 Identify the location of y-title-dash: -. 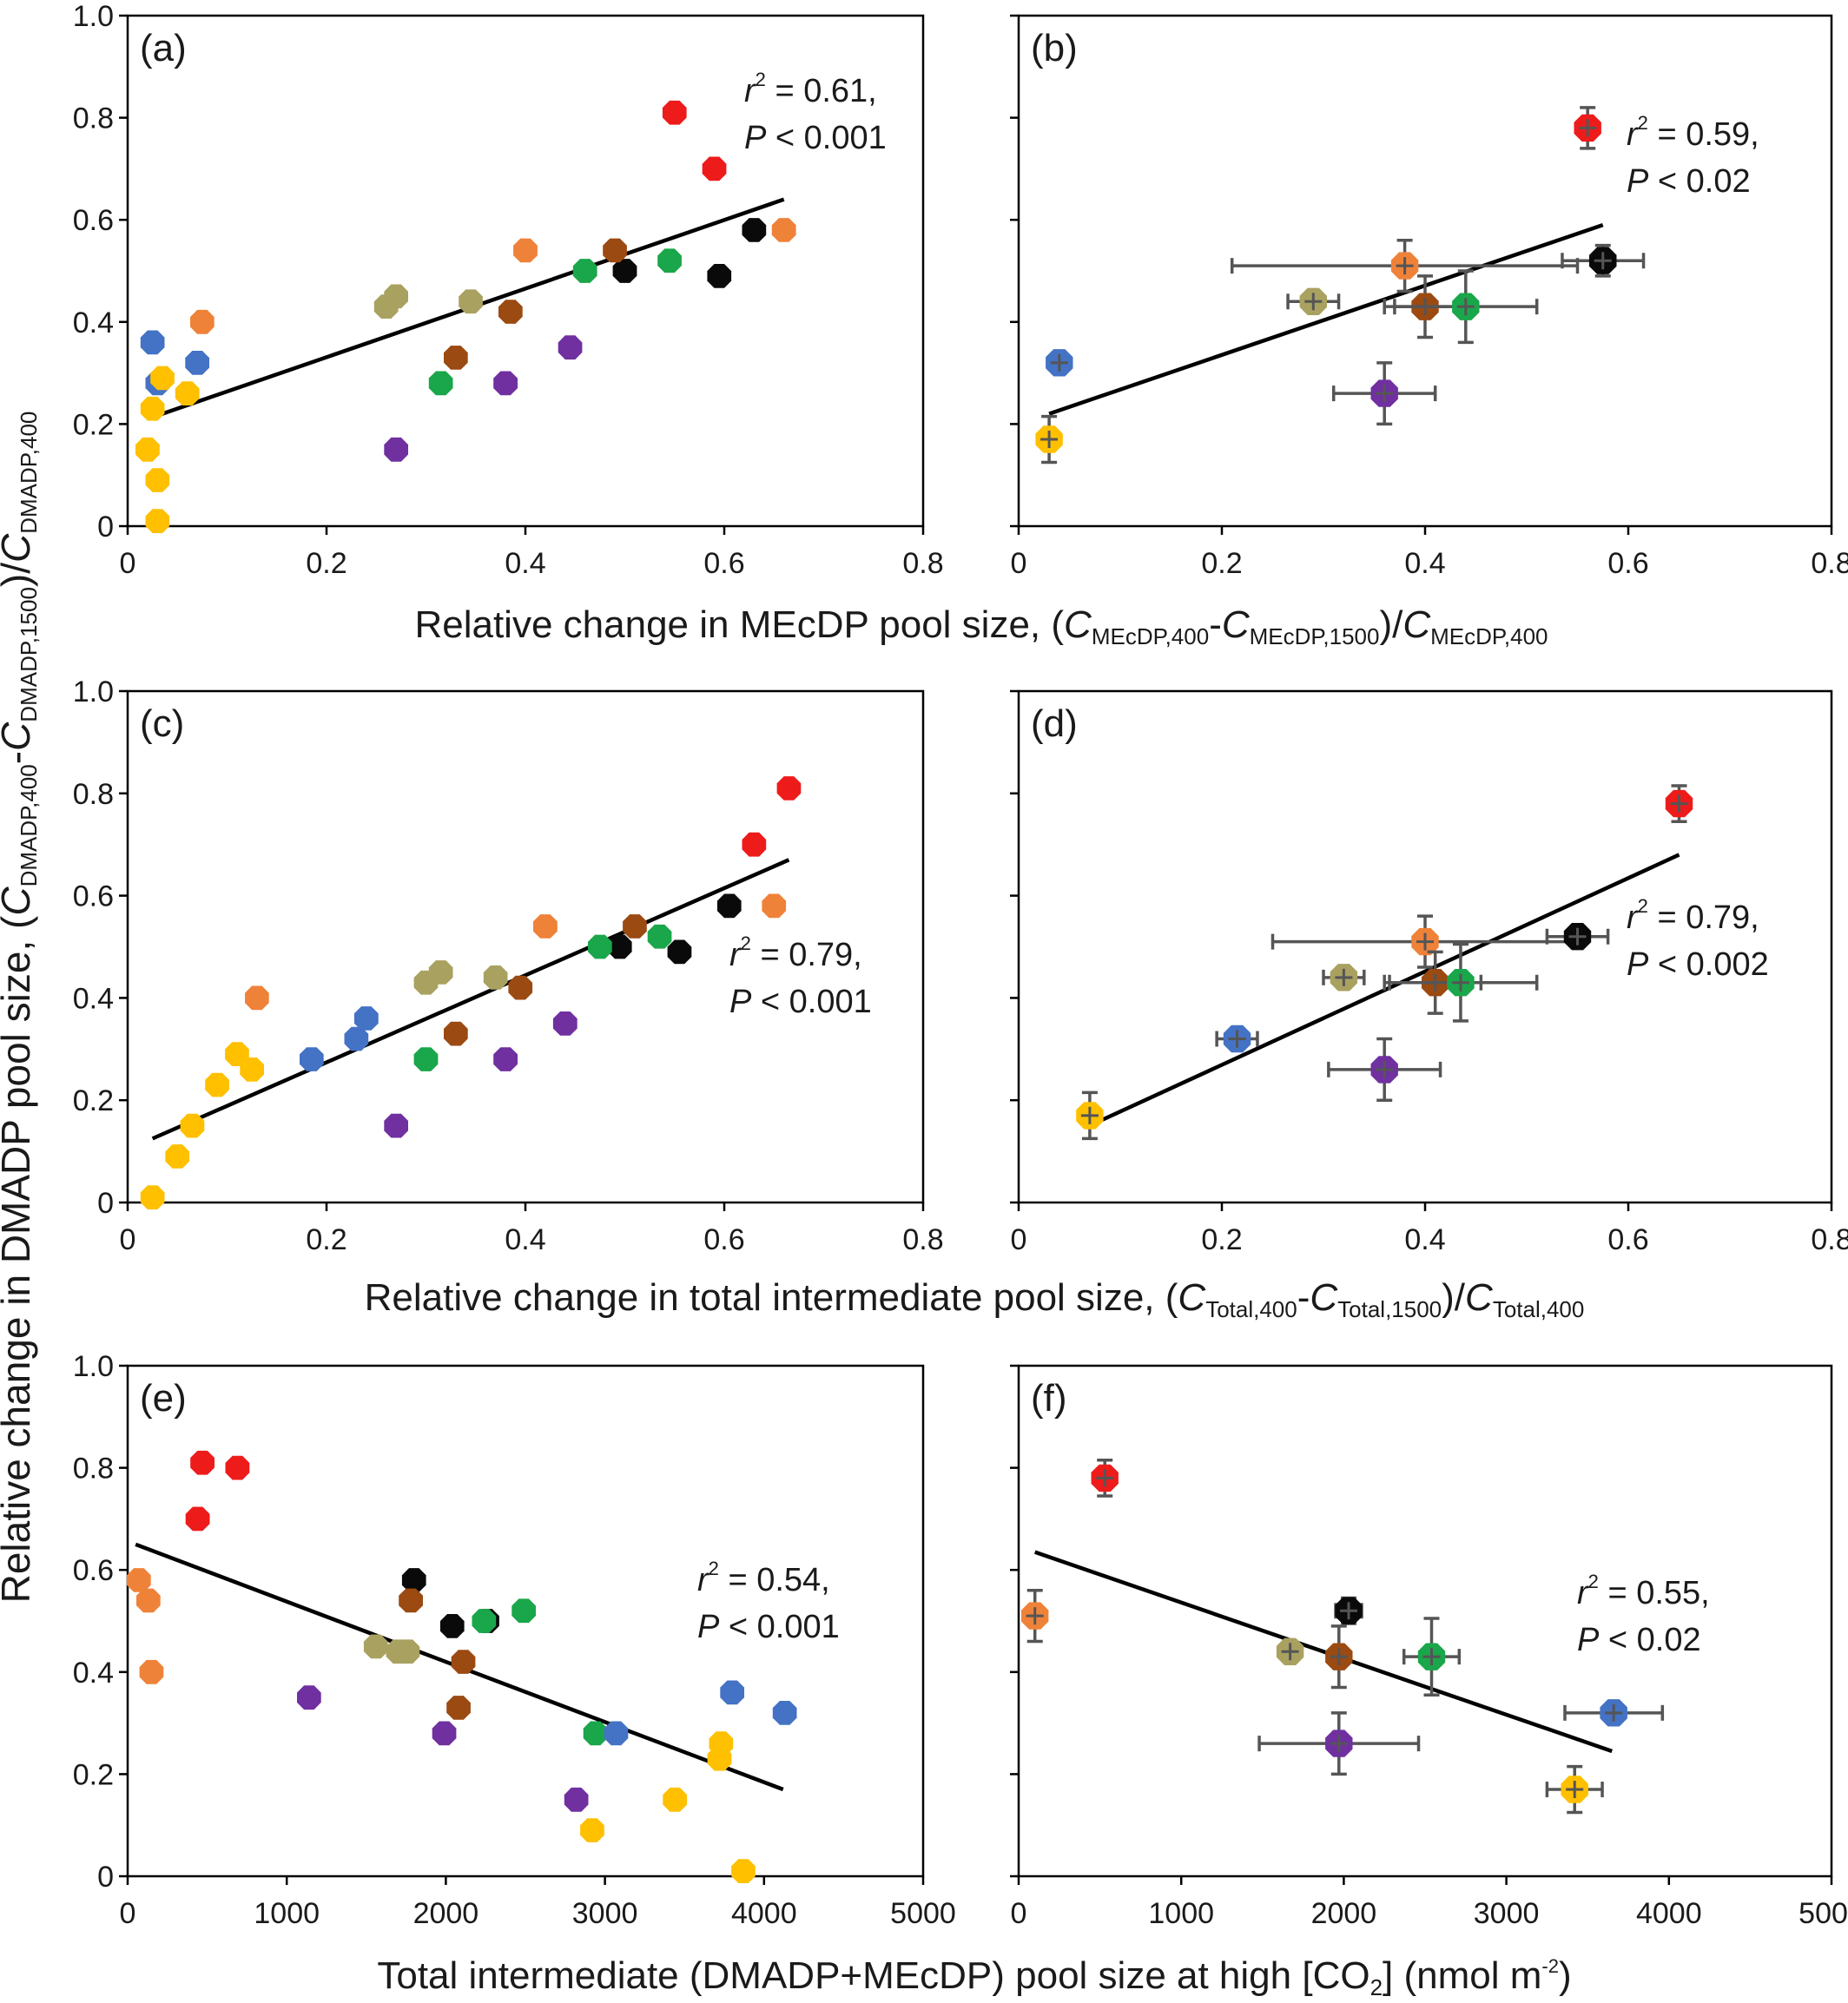
(19, 757).